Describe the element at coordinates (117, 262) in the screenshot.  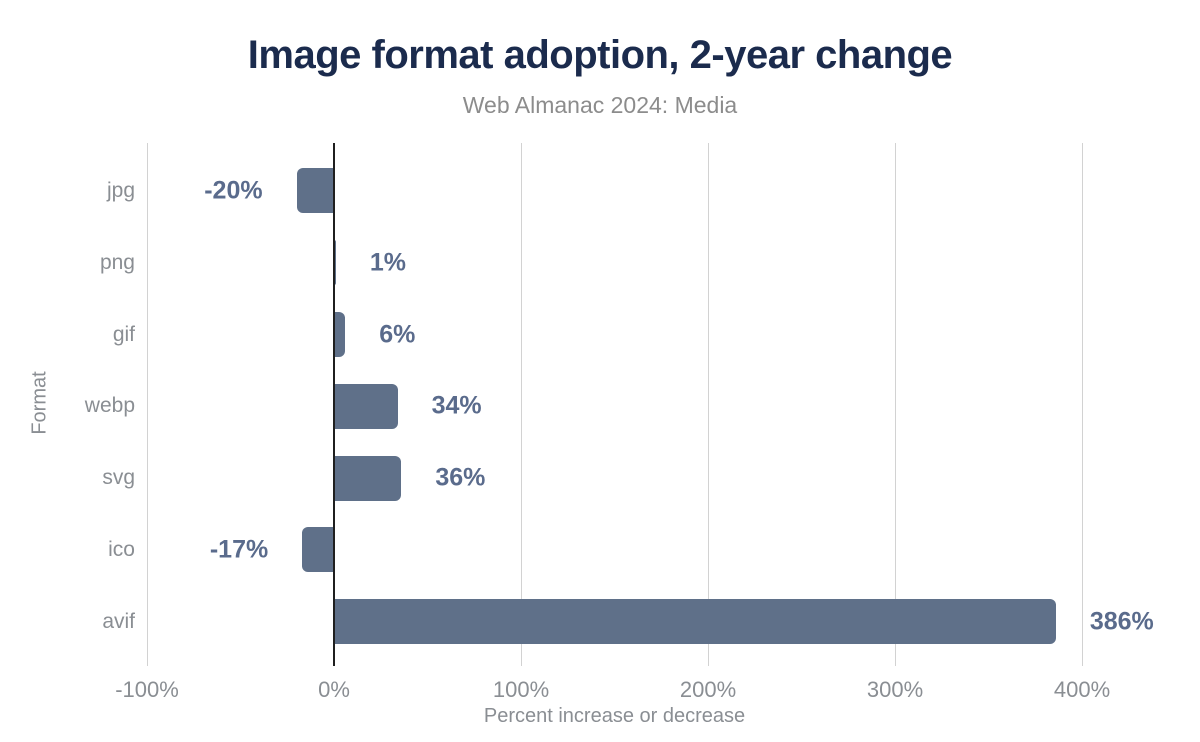
I see `category-label-png: png` at that location.